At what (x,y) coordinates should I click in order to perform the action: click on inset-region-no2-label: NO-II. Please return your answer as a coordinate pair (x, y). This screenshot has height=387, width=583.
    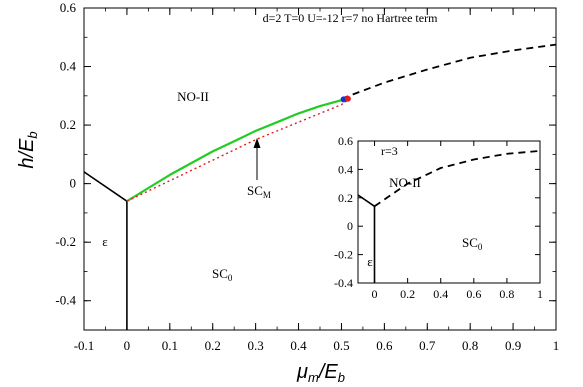
    Looking at the image, I should click on (405, 182).